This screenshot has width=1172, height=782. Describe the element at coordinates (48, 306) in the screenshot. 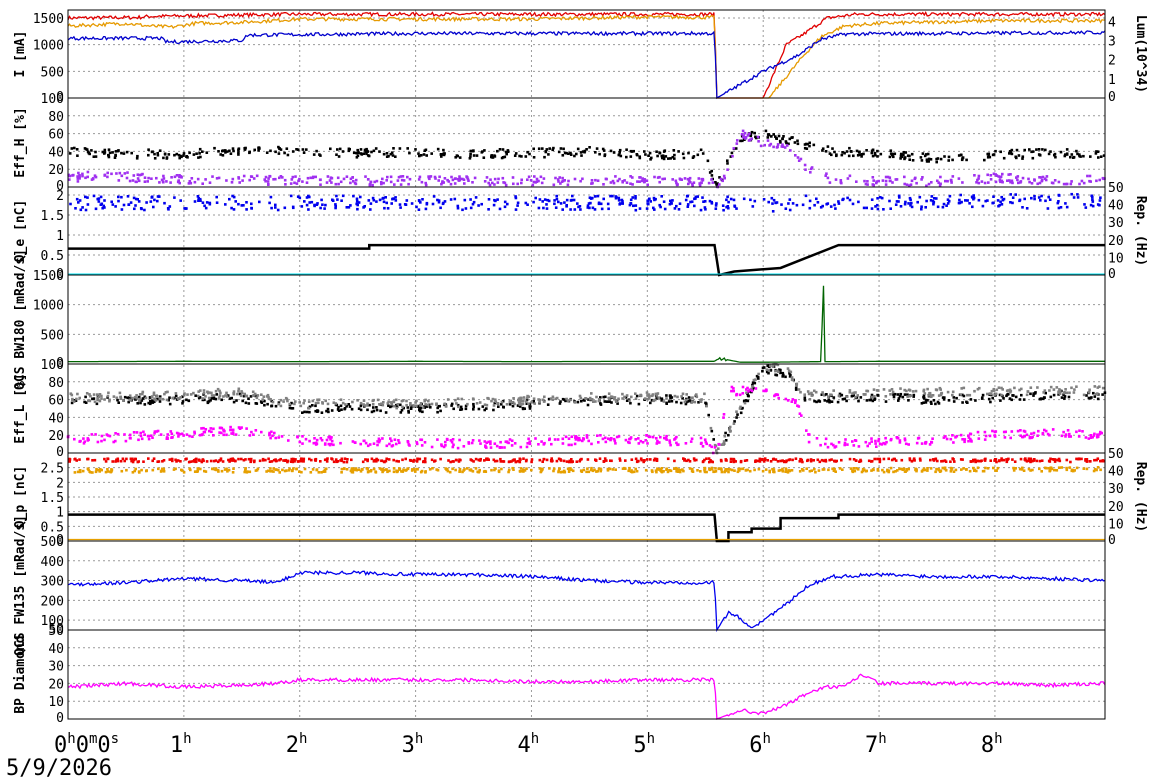

I see `y-tick-label: 1000` at that location.